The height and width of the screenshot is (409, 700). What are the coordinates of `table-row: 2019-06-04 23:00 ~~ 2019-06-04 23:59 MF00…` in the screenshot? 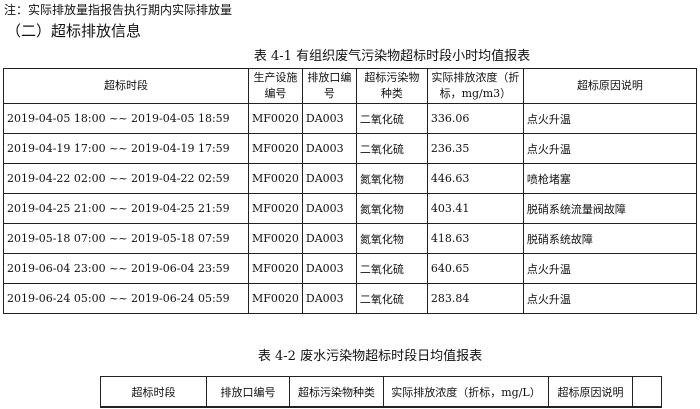 It's located at (350, 268).